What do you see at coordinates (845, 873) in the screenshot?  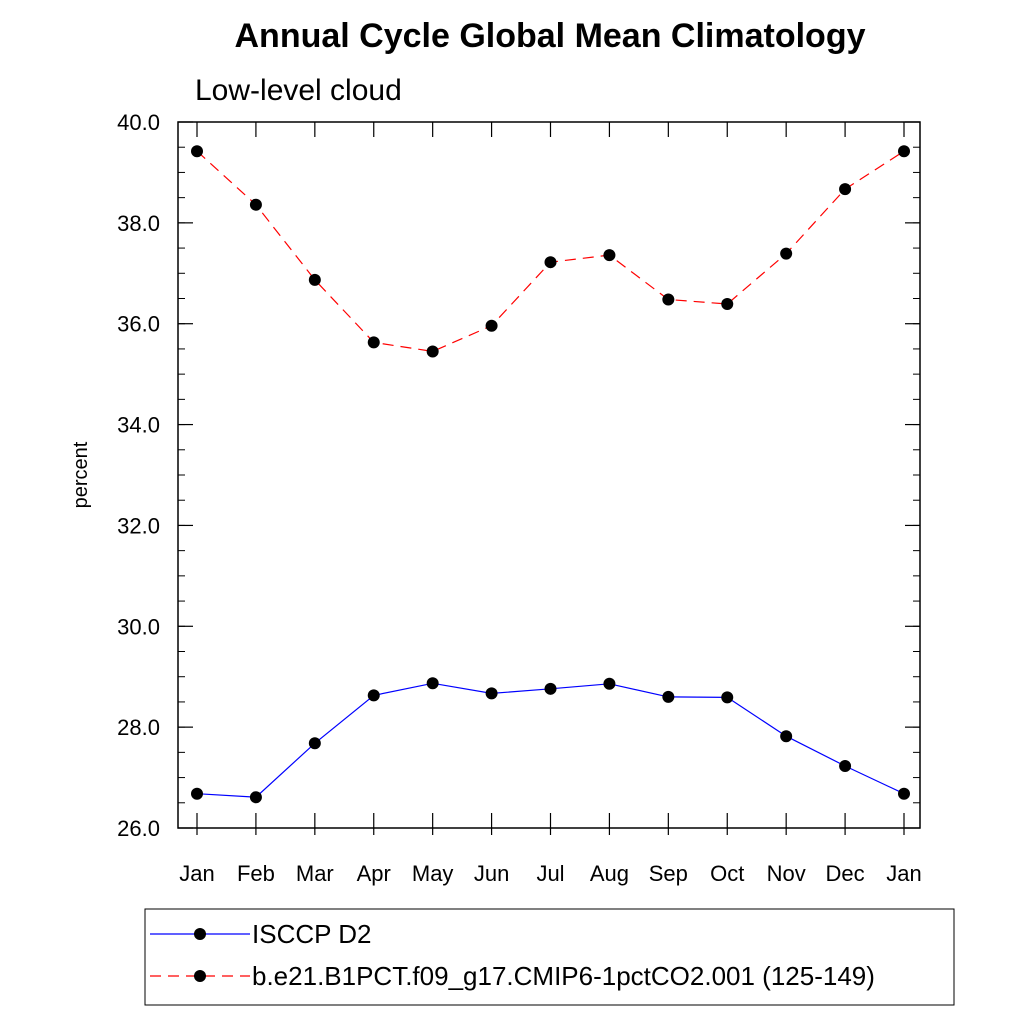 I see `x-tick-label: Dec` at bounding box center [845, 873].